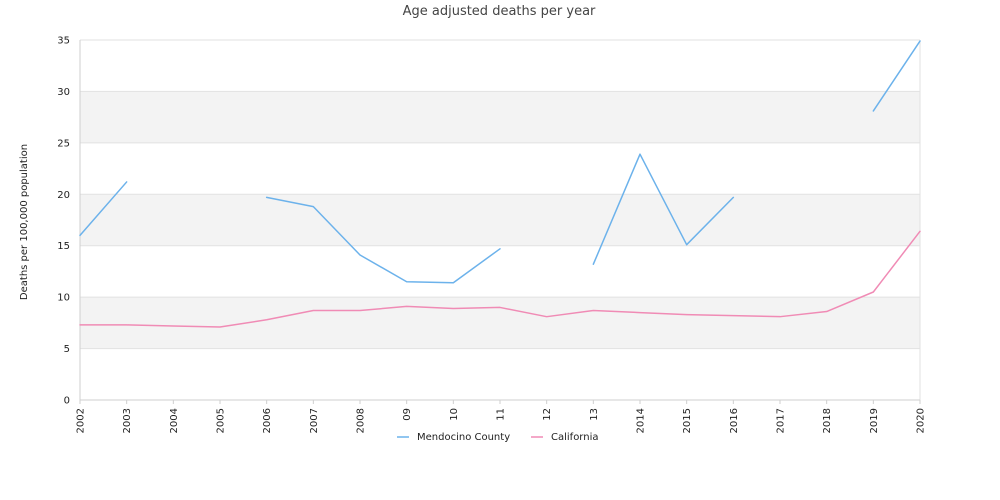 The height and width of the screenshot is (500, 1000). I want to click on x-tick-label: 2005, so click(221, 420).